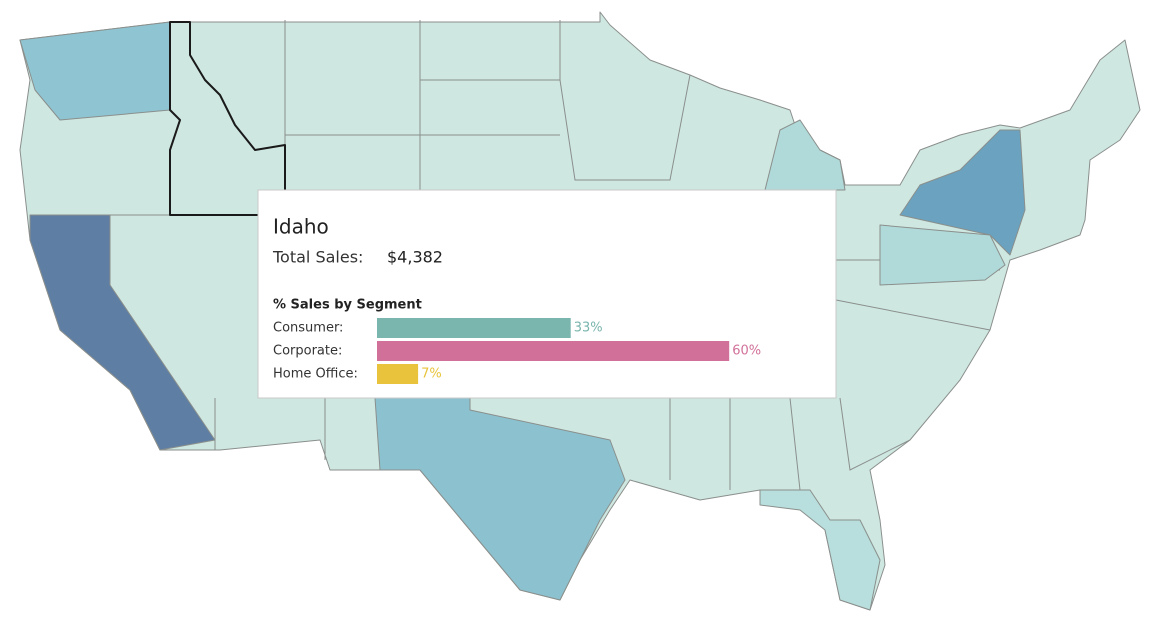 The height and width of the screenshot is (638, 1154). What do you see at coordinates (122, 332) in the screenshot?
I see `california` at bounding box center [122, 332].